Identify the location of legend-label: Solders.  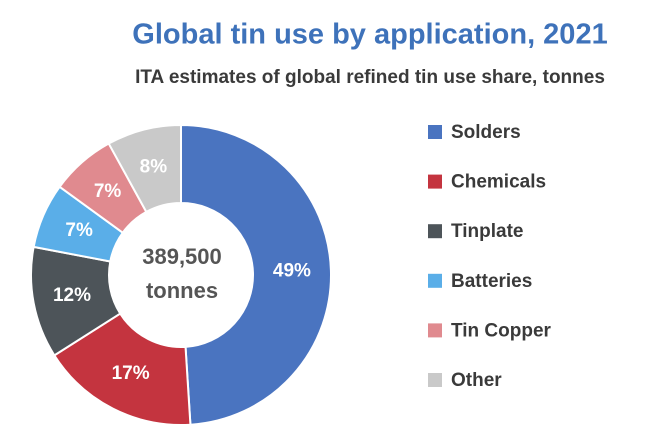
(486, 132).